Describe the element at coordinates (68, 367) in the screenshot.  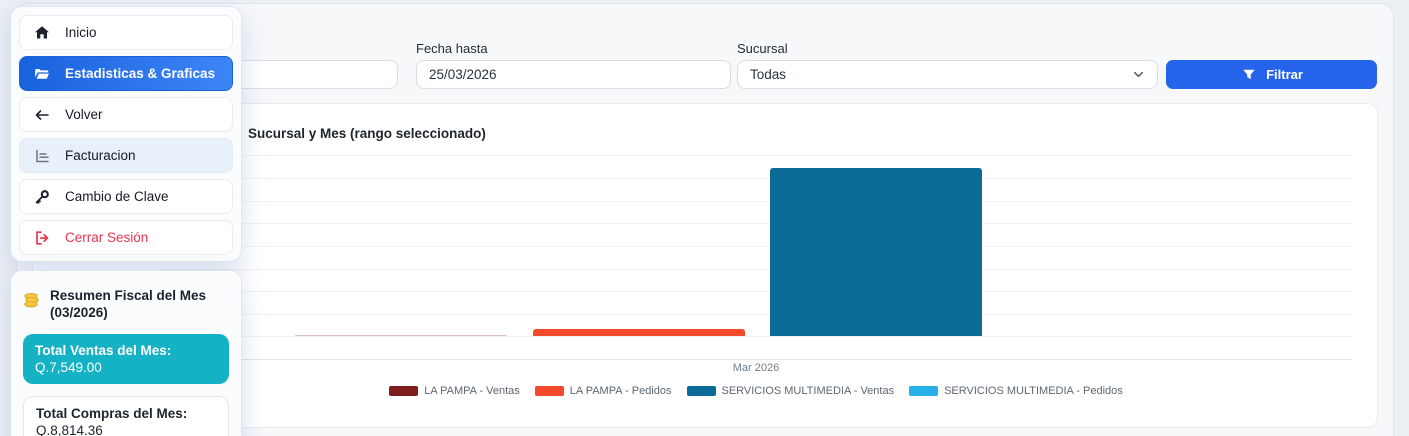
I see `total-ventas-value: Q.7,549.00` at that location.